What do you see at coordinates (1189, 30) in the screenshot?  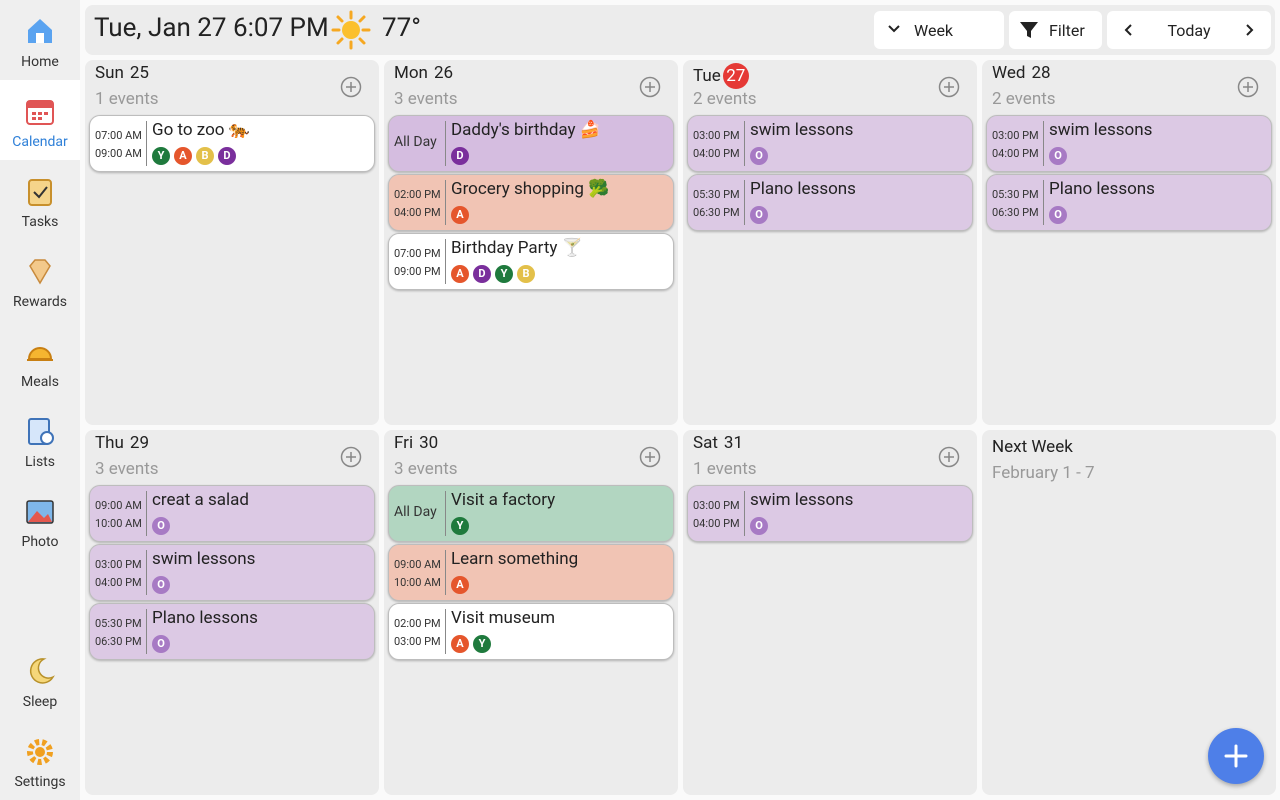 I see `today-button: Today` at bounding box center [1189, 30].